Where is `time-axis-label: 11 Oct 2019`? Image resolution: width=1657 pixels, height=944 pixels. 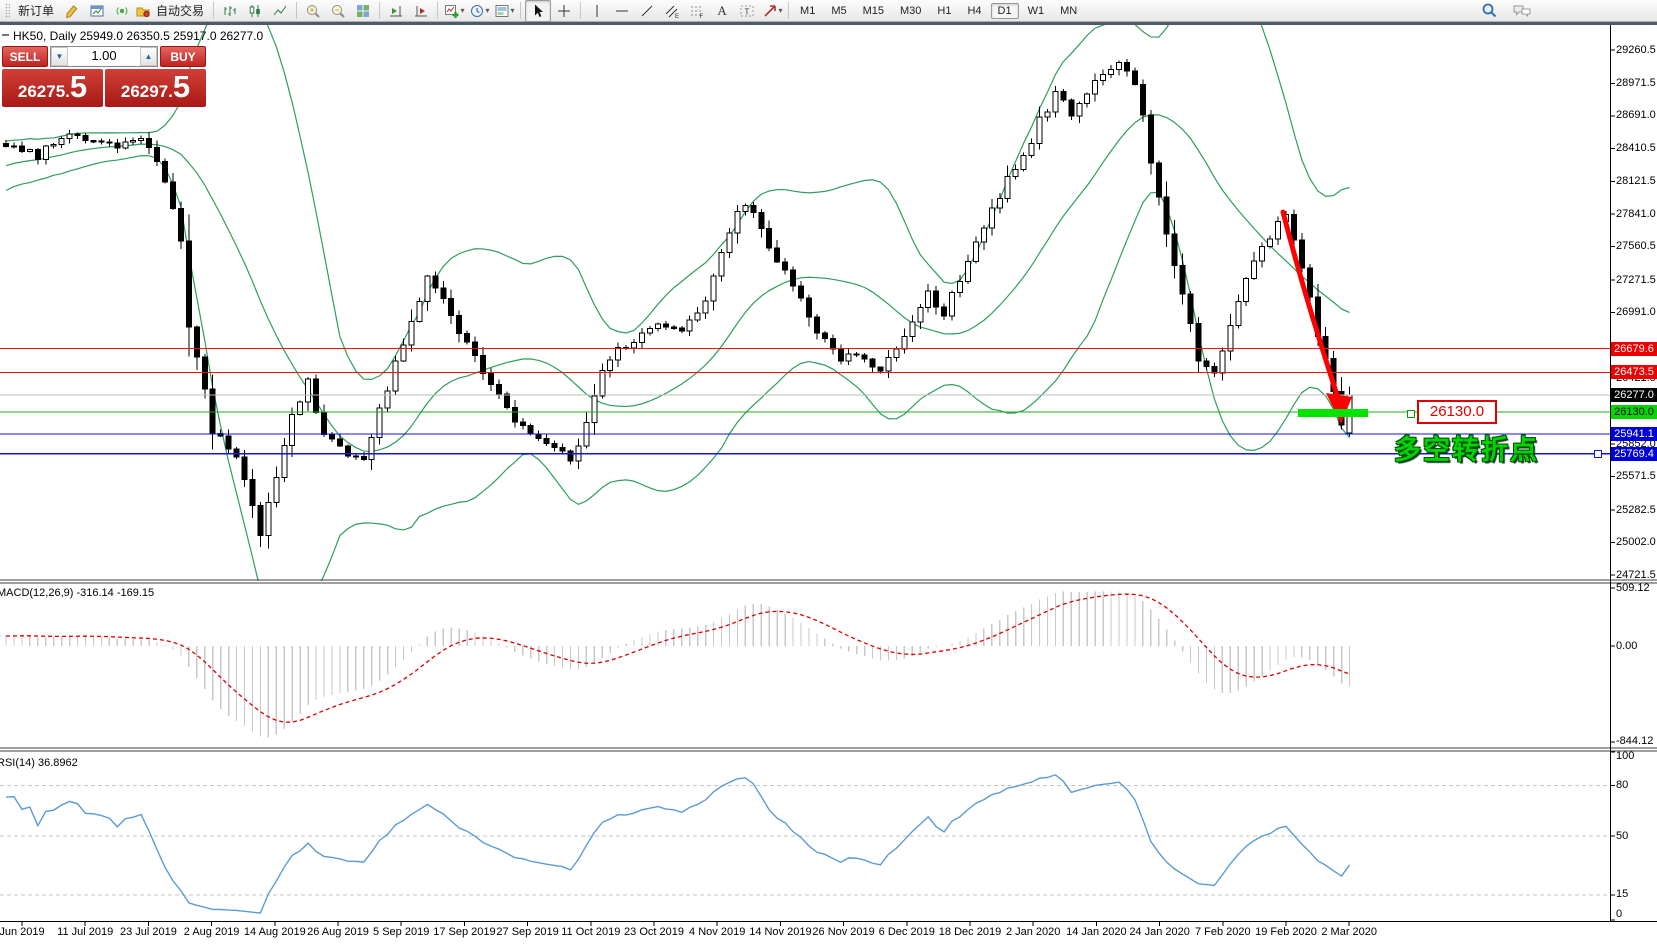
time-axis-label: 11 Oct 2019 is located at coordinates (591, 932).